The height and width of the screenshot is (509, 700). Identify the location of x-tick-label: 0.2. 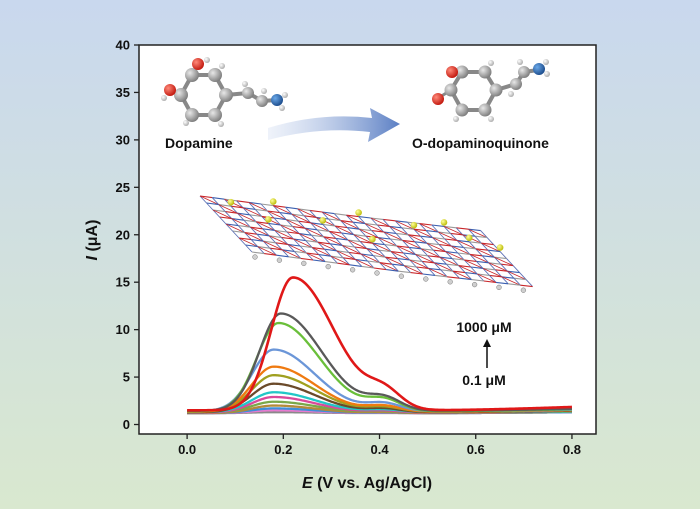
(283, 449).